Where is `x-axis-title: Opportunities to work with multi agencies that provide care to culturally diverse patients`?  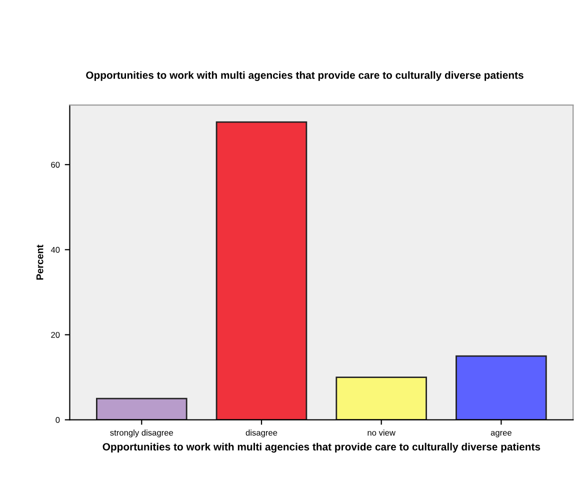
x-axis-title: Opportunities to work with multi agencies that provide care to culturally diverse patients is located at coordinates (321, 447).